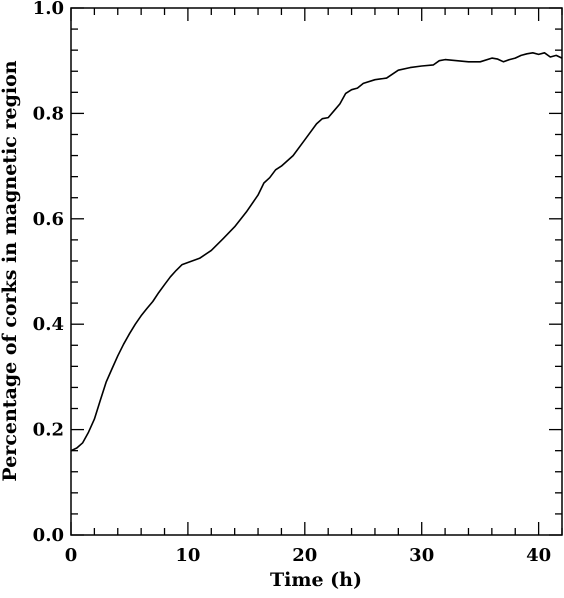  Describe the element at coordinates (304, 555) in the screenshot. I see `x-tick-label: 20` at that location.